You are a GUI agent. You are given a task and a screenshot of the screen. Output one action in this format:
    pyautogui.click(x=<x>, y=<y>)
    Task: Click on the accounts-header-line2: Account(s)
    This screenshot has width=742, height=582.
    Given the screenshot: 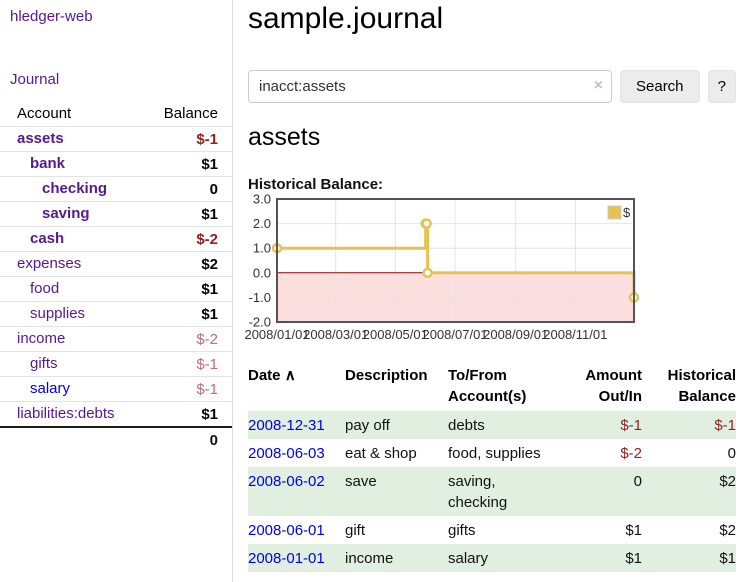 What is the action you would take?
    pyautogui.click(x=487, y=396)
    